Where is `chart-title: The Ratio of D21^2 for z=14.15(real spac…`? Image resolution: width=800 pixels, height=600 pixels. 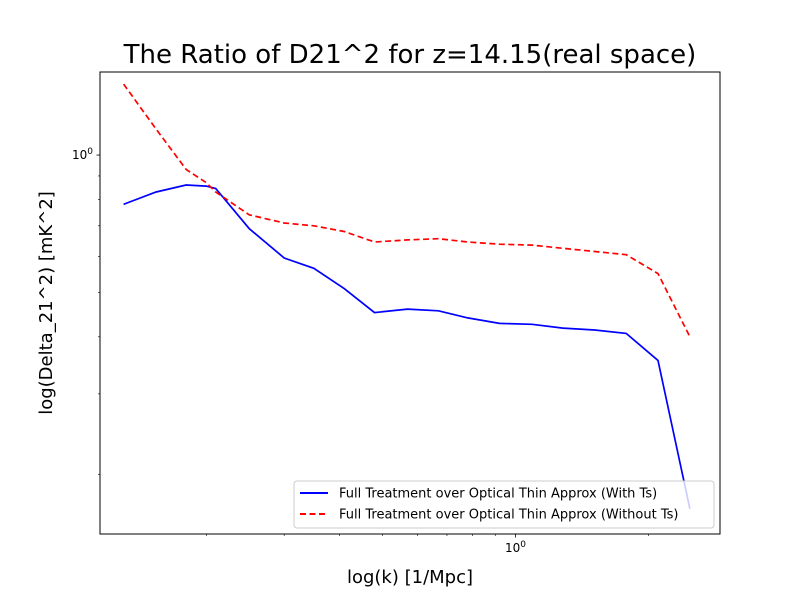
chart-title: The Ratio of D21^2 for z=14.15(real spac… is located at coordinates (410, 55).